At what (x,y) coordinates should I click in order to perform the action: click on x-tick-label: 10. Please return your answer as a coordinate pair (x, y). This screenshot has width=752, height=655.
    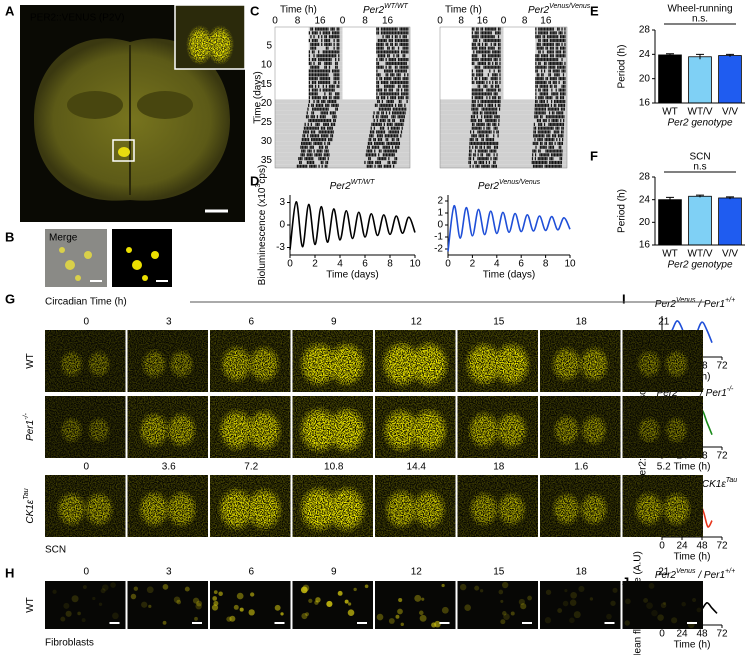
    Looking at the image, I should click on (570, 264).